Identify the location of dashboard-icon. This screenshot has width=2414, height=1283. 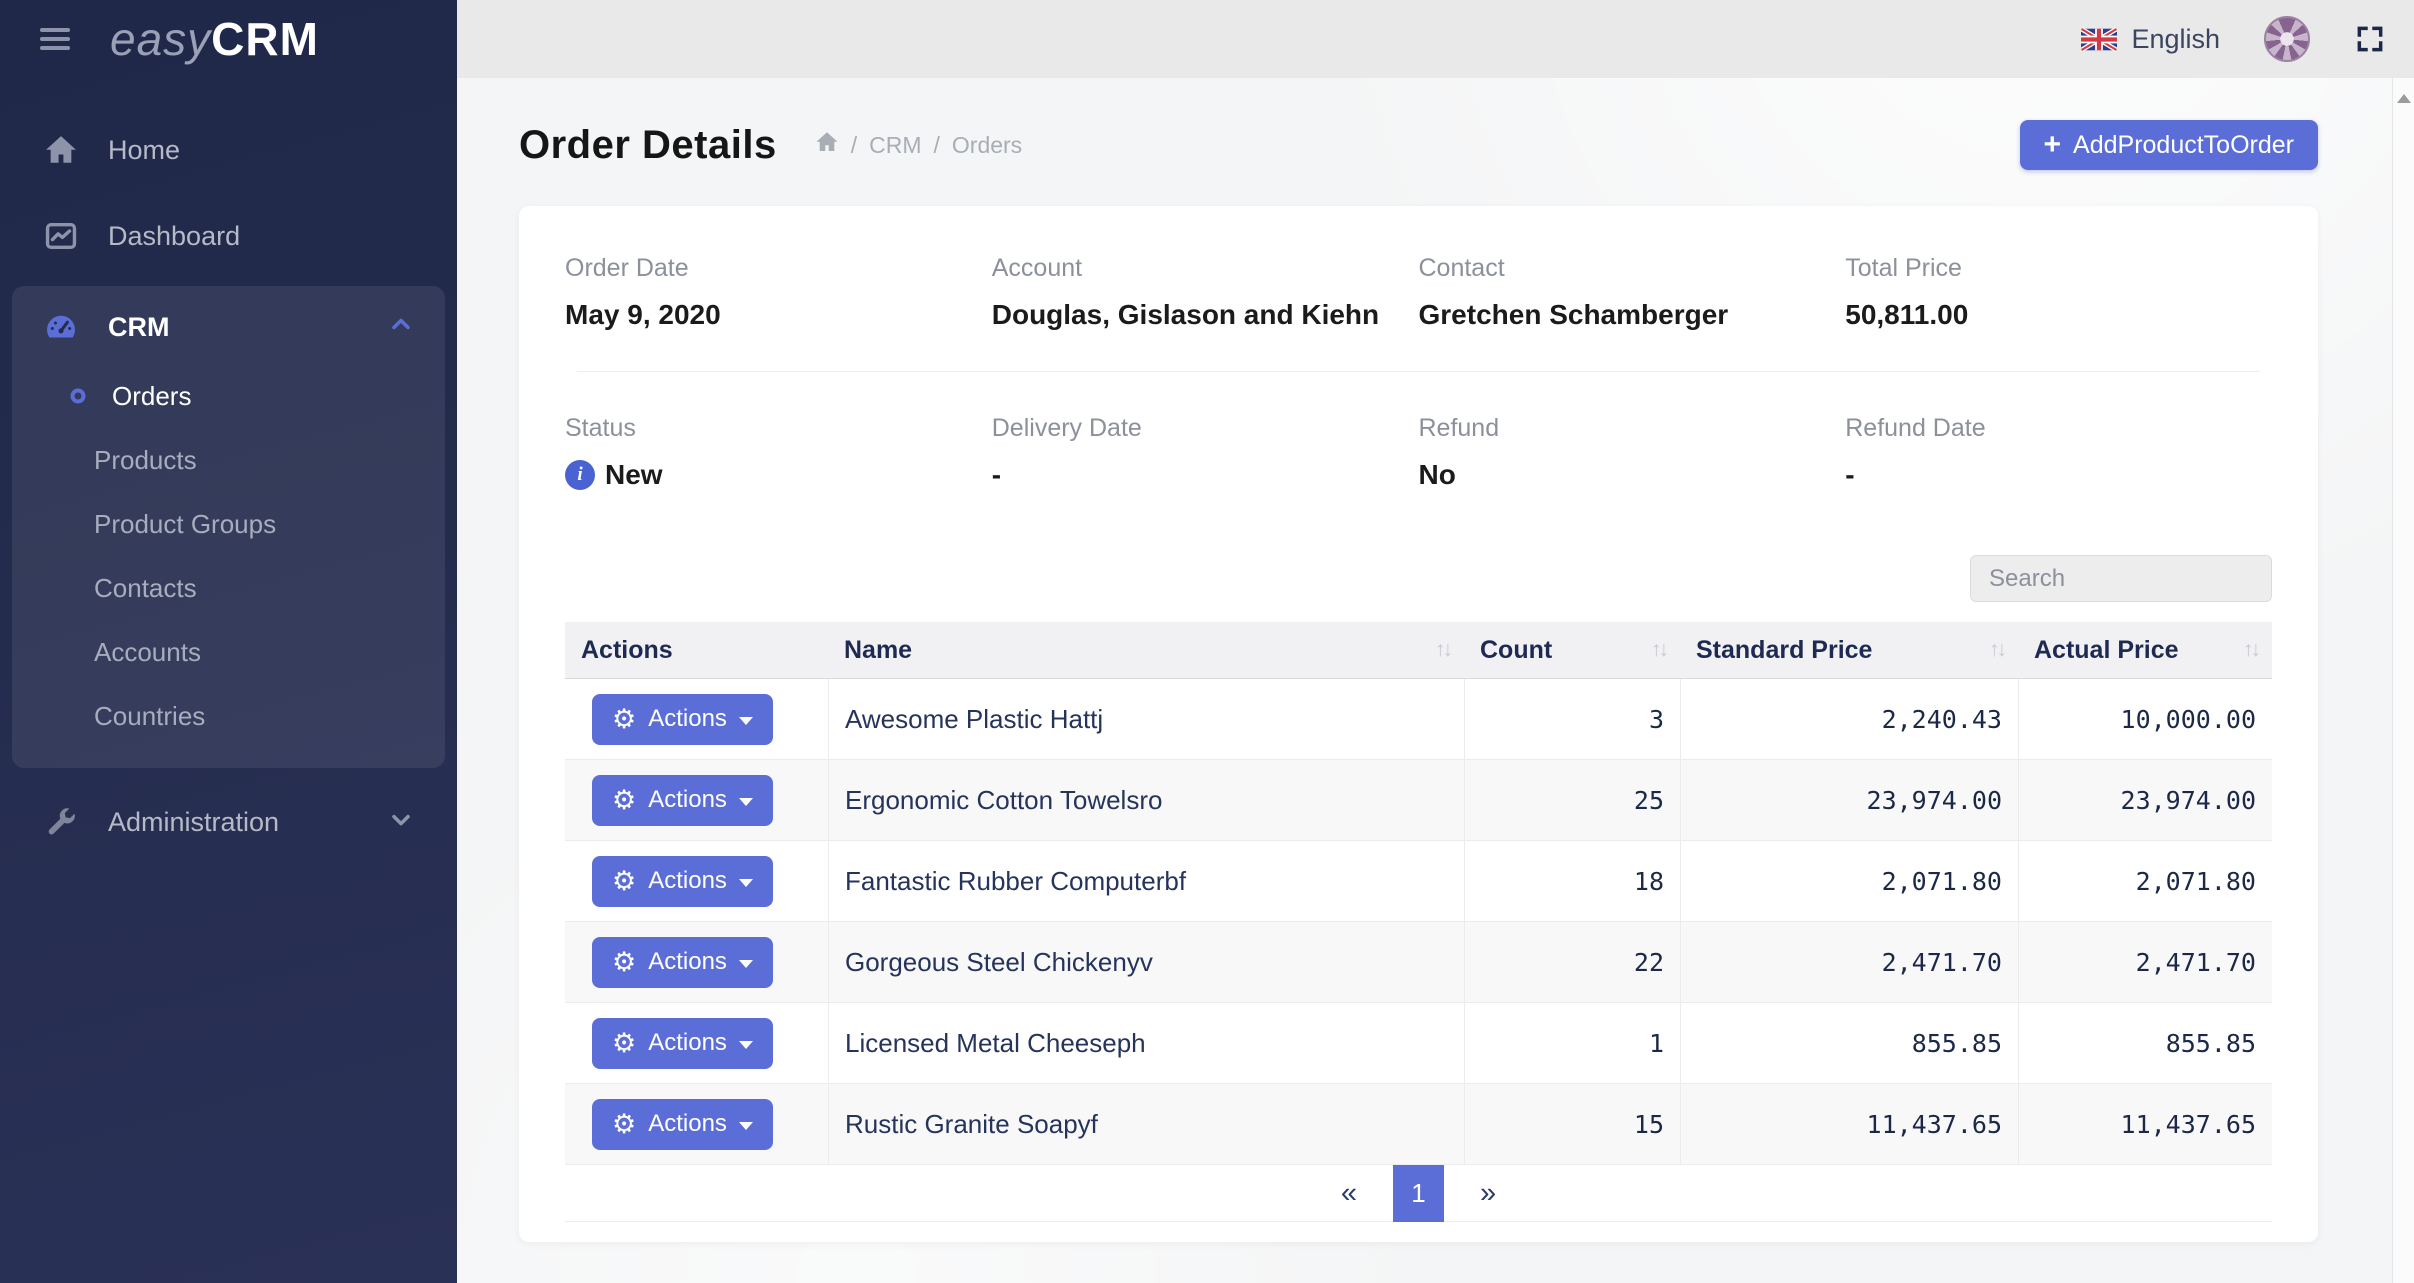
(61, 236).